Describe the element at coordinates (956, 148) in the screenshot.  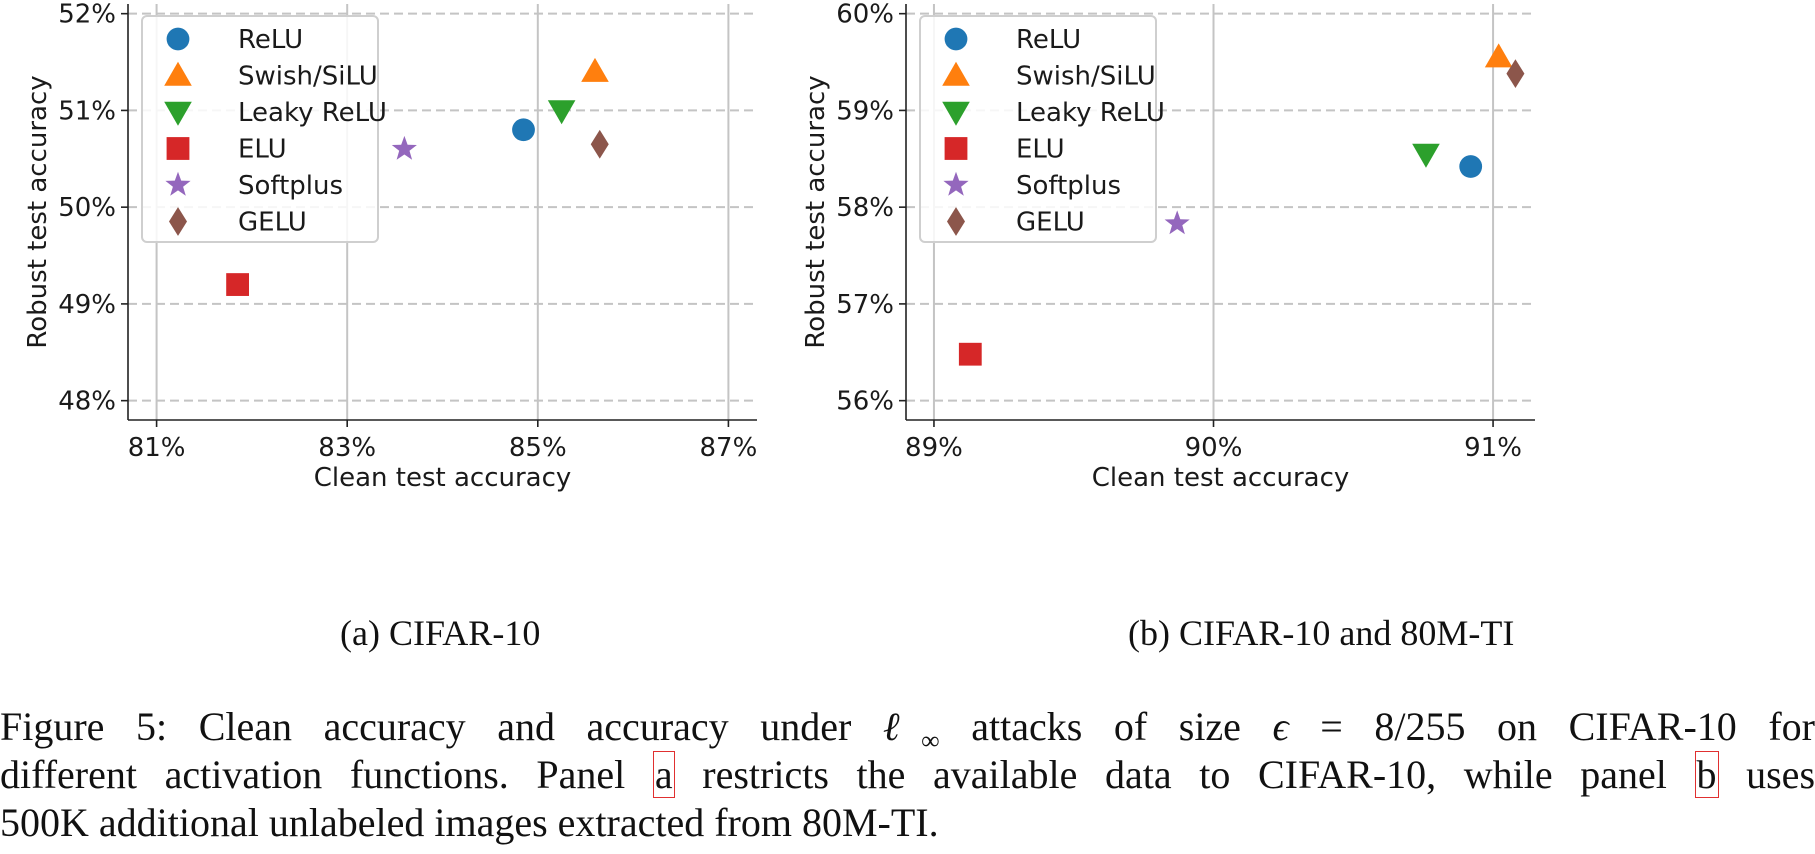
I see `panel-b-legend-marker-elu` at that location.